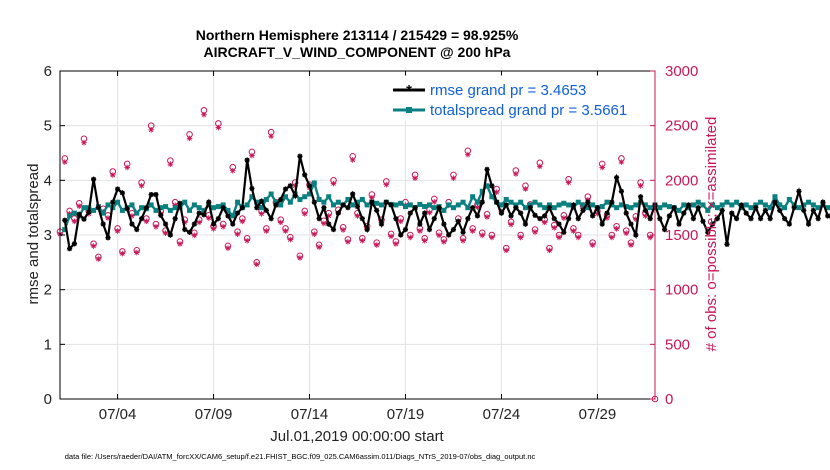 The image size is (830, 470). I want to click on y-right-tick-label: 500, so click(677, 344).